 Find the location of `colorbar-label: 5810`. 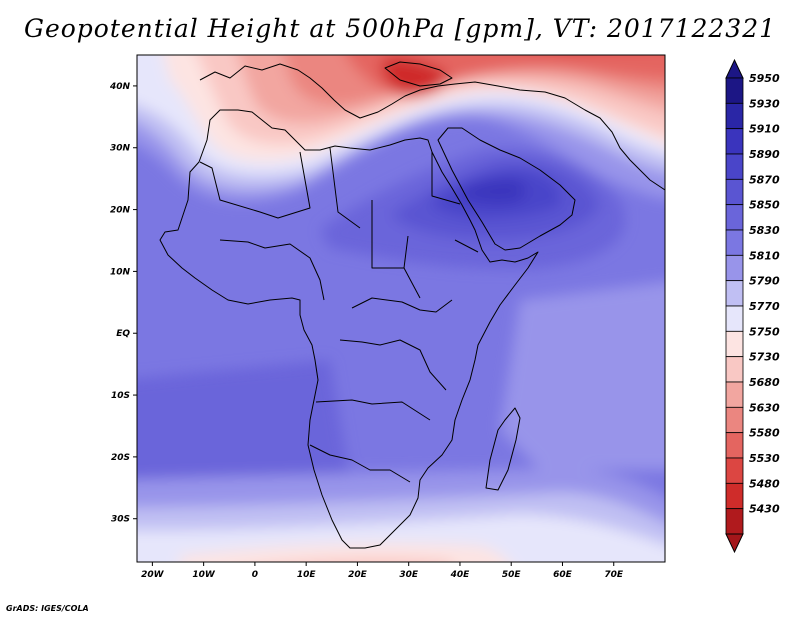

colorbar-label: 5810 is located at coordinates (764, 255).